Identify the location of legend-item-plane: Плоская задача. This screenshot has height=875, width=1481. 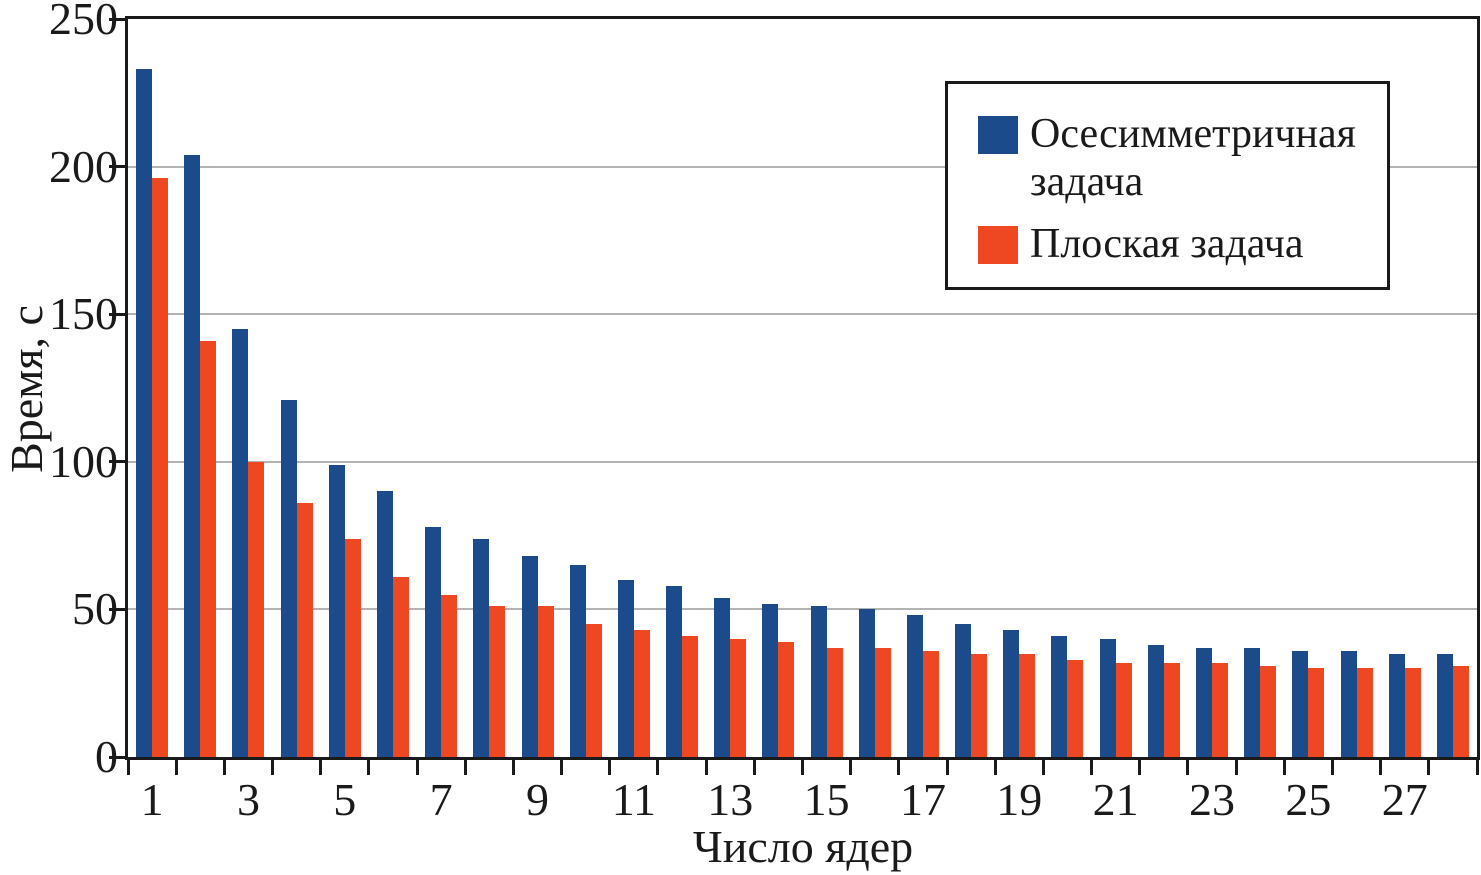
(1177, 244).